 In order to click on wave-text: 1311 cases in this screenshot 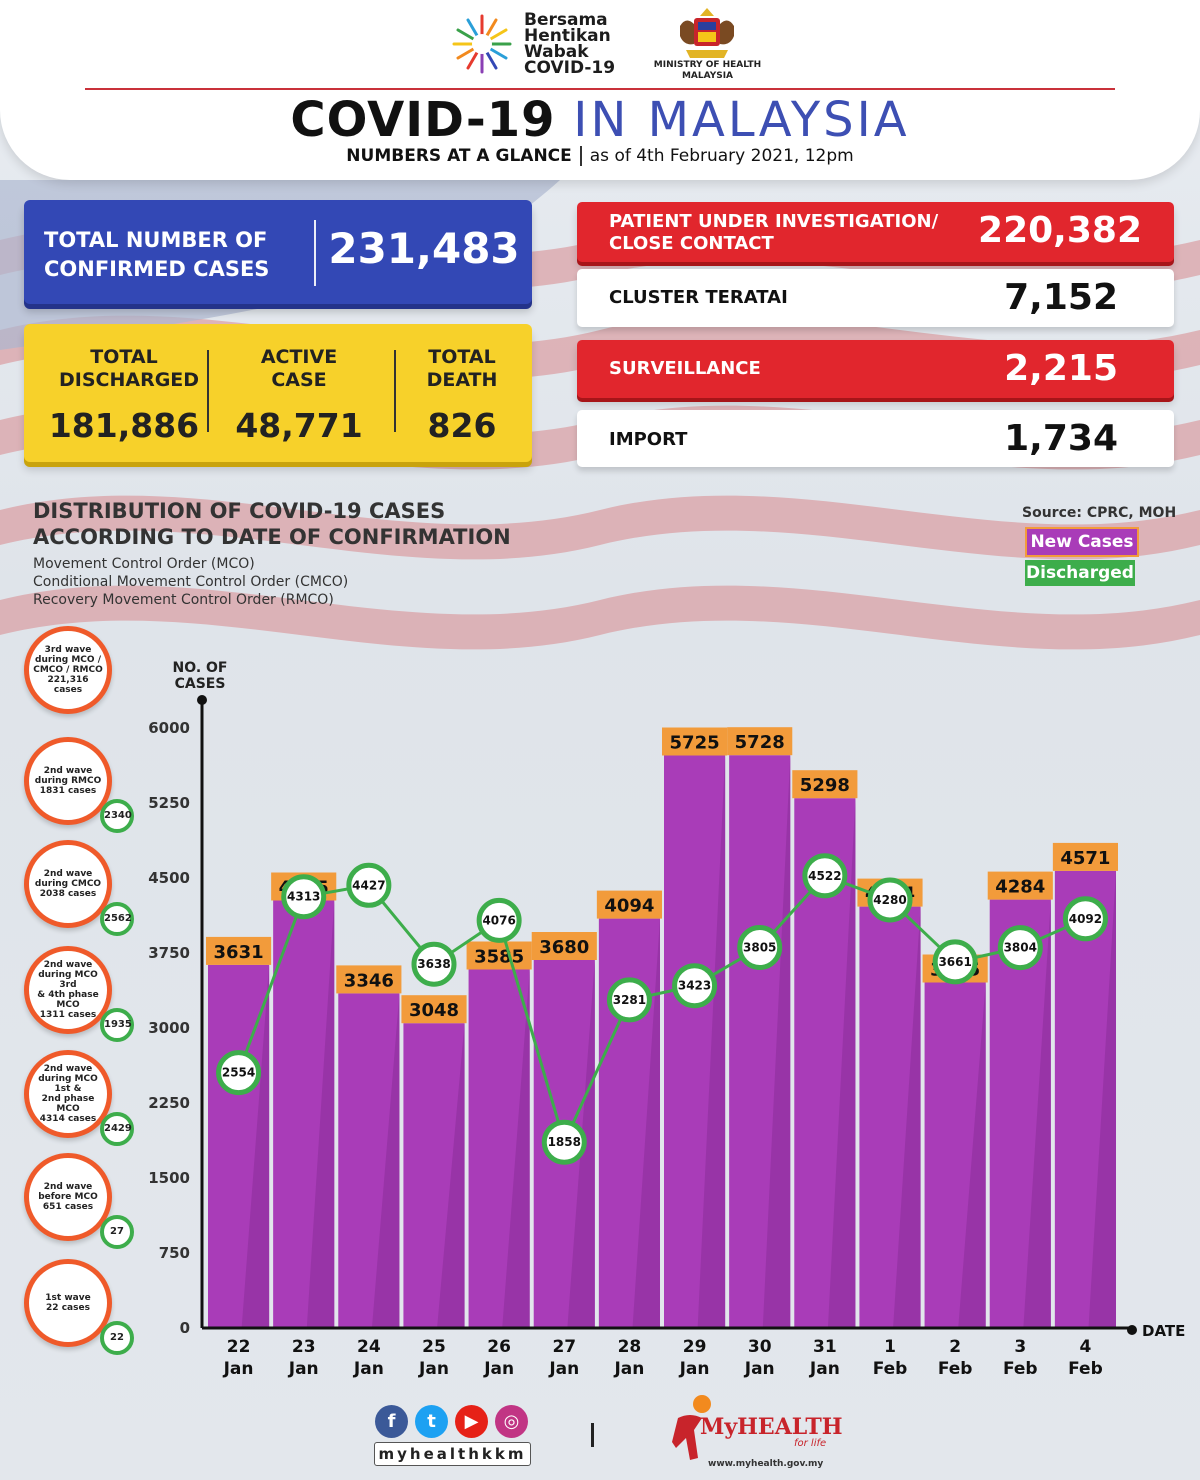, I will do `click(68, 1015)`.